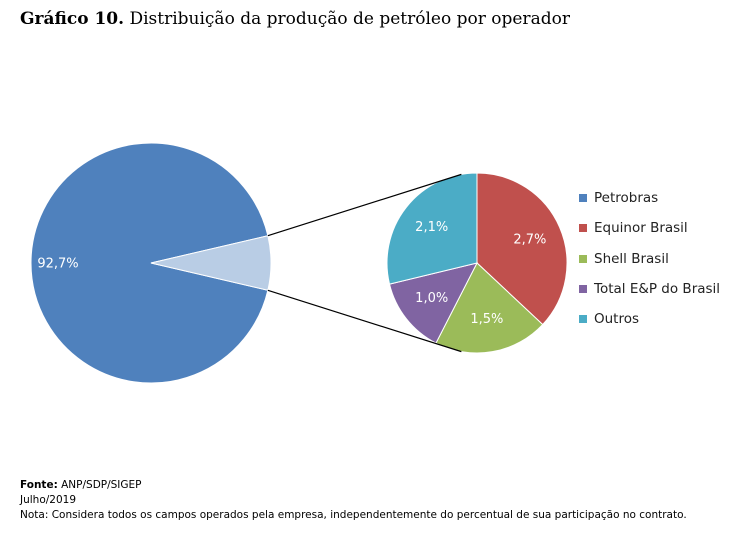  Describe the element at coordinates (99, 485) in the screenshot. I see `source-text: ANP/SDP/SIGEP` at that location.